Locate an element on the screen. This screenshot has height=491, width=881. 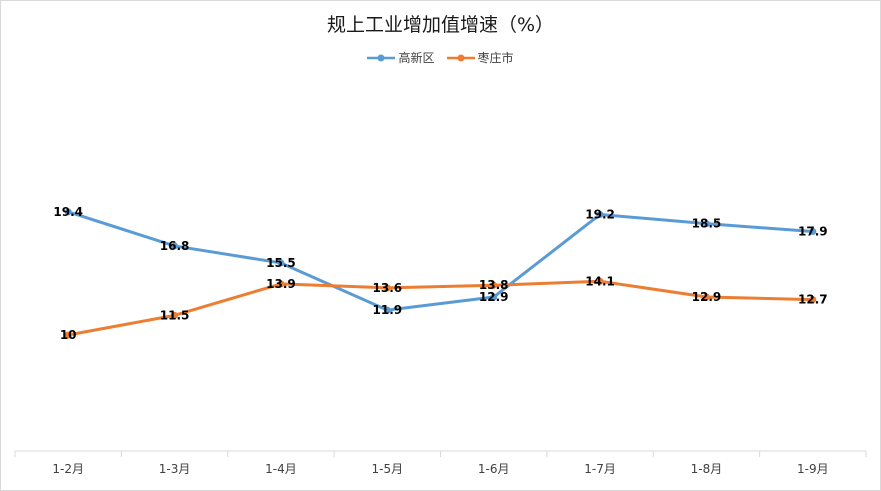
data-label: 13.9 is located at coordinates (281, 284).